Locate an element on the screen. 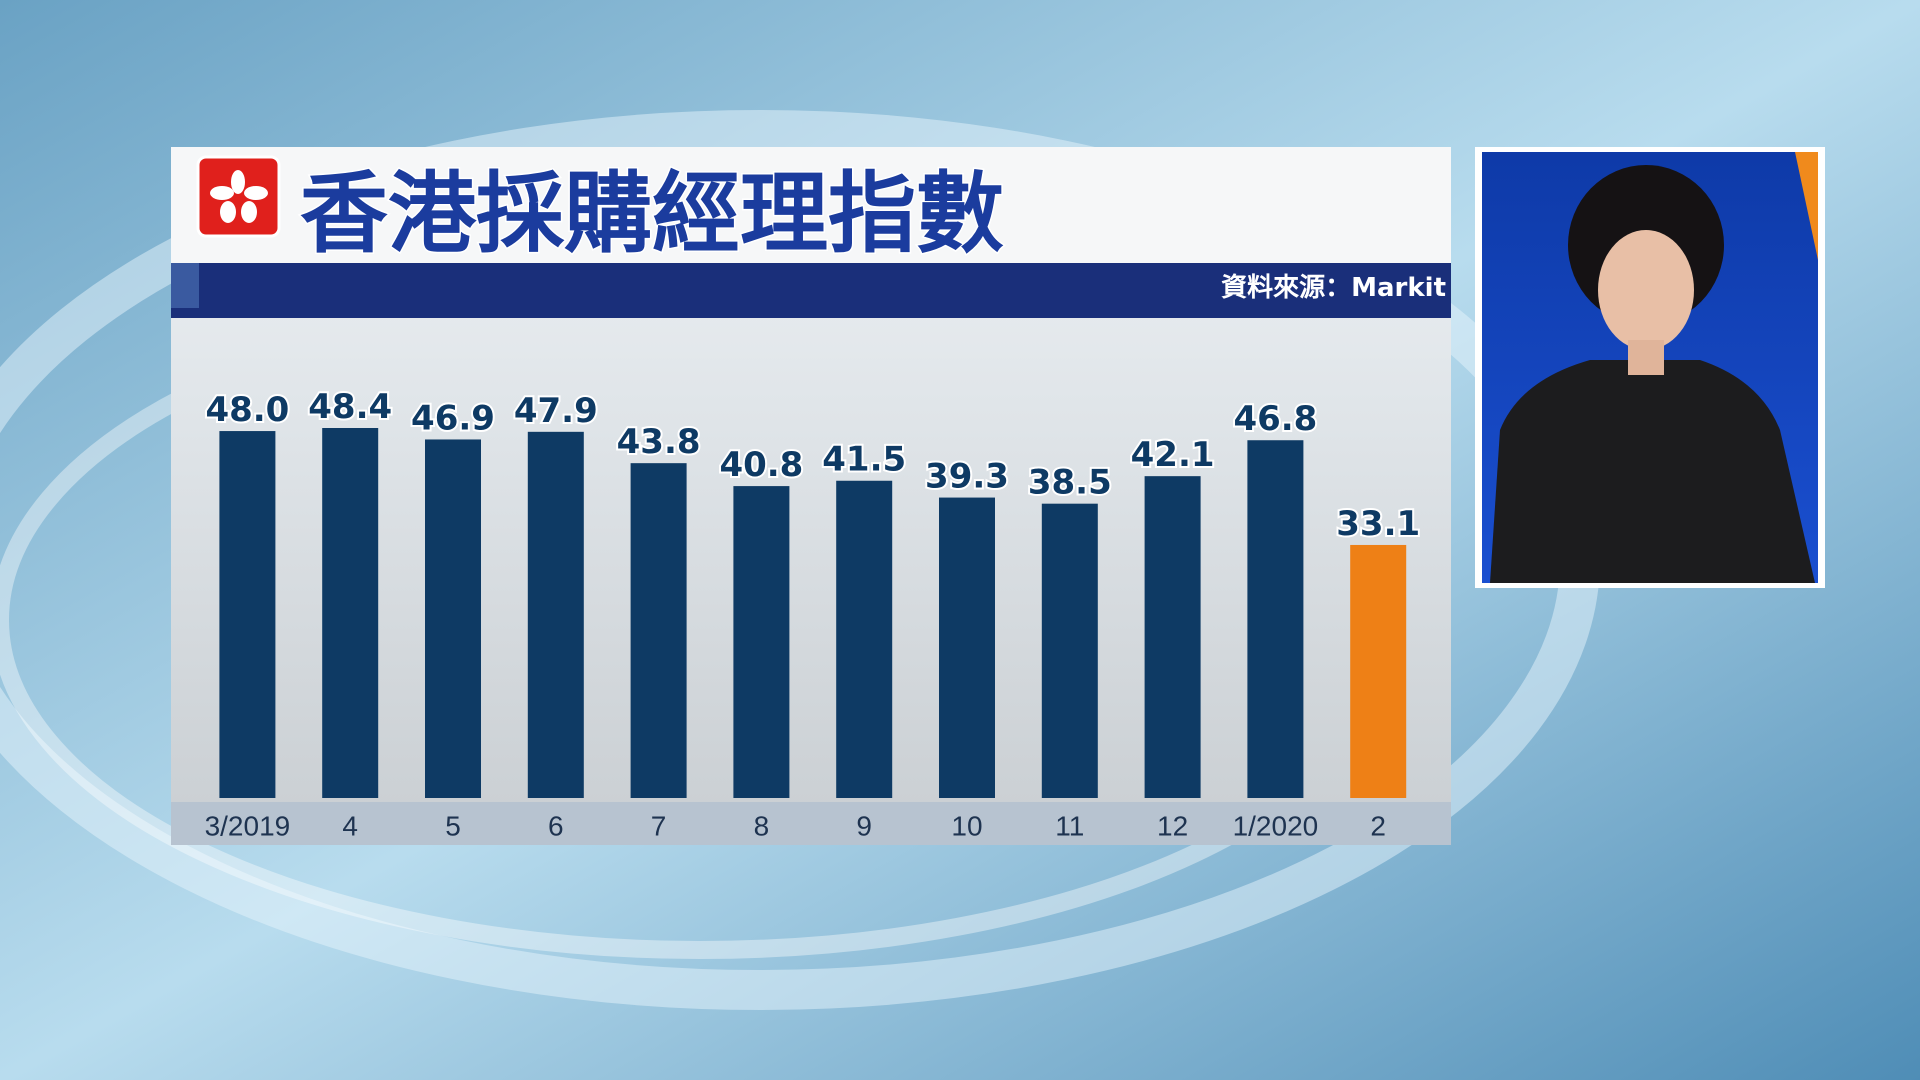 The height and width of the screenshot is (1080, 1920). value-label: 40.8 is located at coordinates (761, 465).